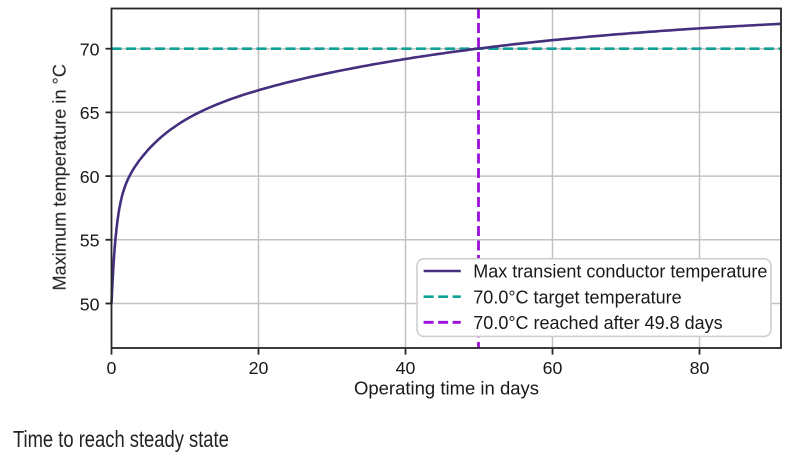  I want to click on svg-text: 50, so click(90, 304).